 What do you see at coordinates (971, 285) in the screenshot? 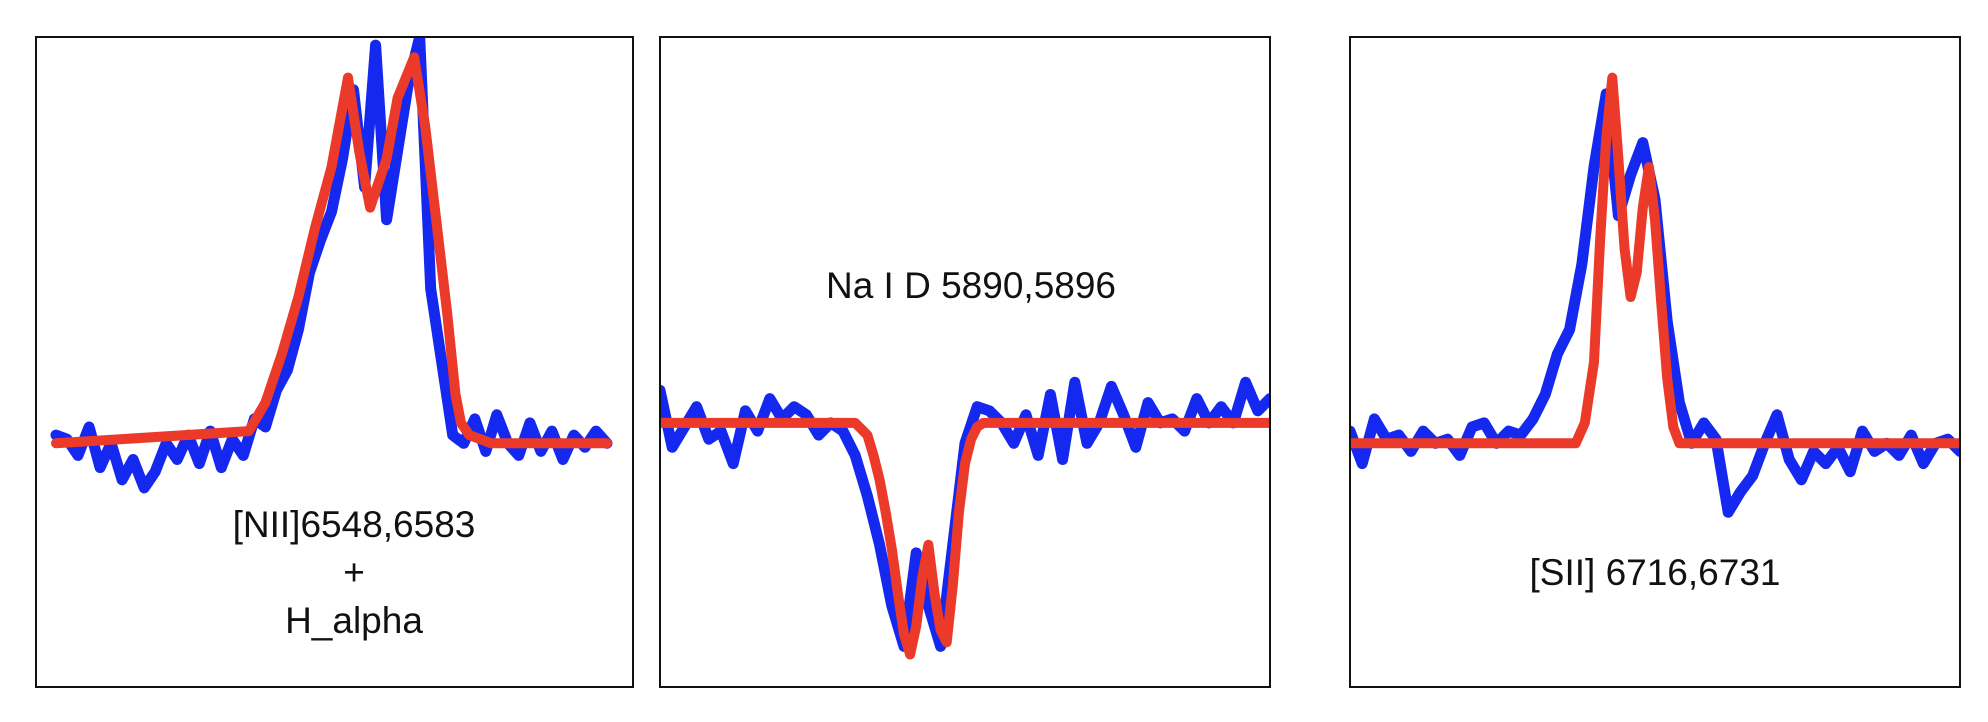
I see `panel-label-2-line-1: Na I D 5890,5896` at bounding box center [971, 285].